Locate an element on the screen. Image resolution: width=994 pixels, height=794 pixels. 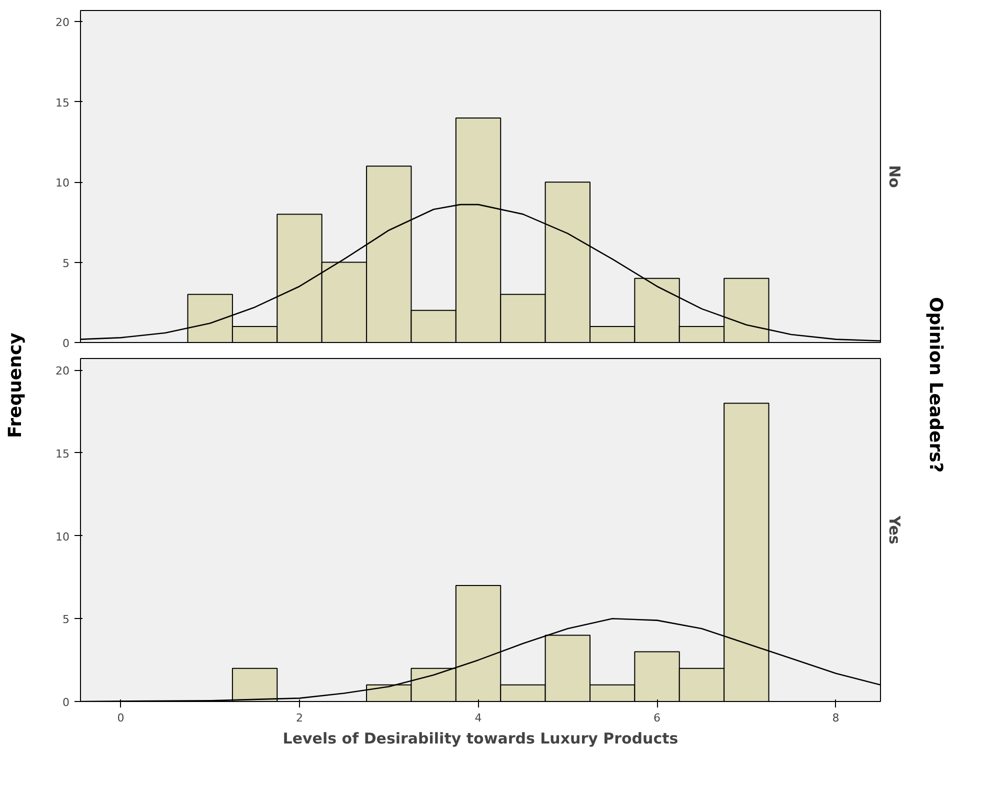
x-tick-label: 2 is located at coordinates (299, 718).